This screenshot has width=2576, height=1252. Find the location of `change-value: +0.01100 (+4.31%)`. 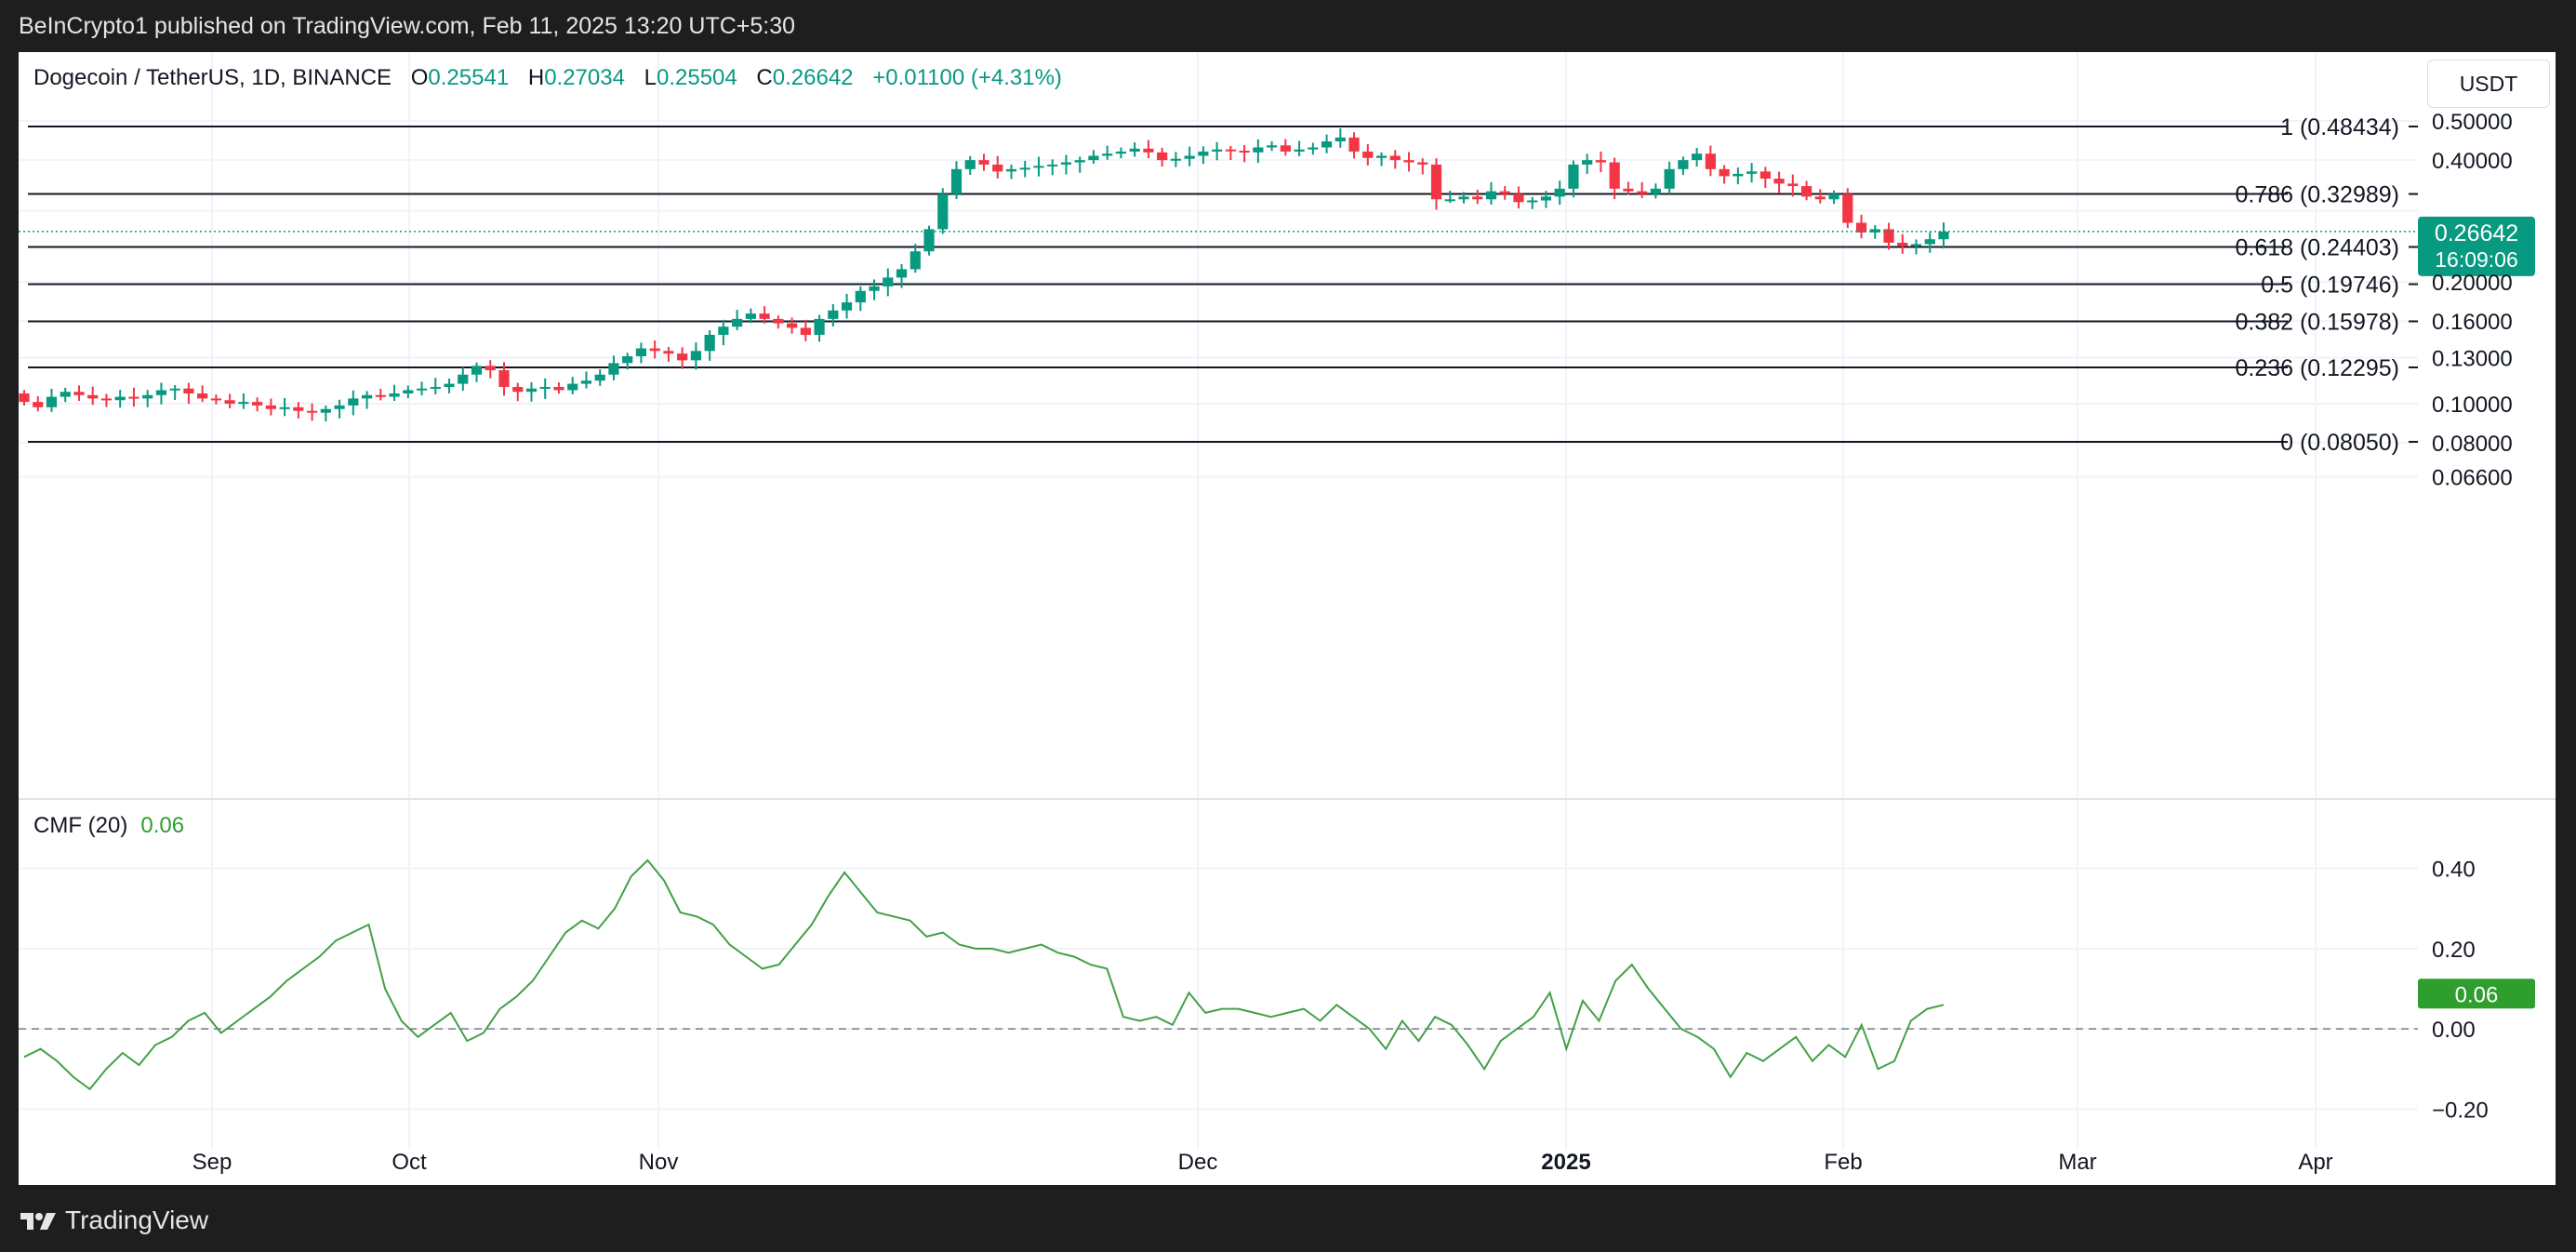

change-value: +0.01100 (+4.31%) is located at coordinates (967, 77).